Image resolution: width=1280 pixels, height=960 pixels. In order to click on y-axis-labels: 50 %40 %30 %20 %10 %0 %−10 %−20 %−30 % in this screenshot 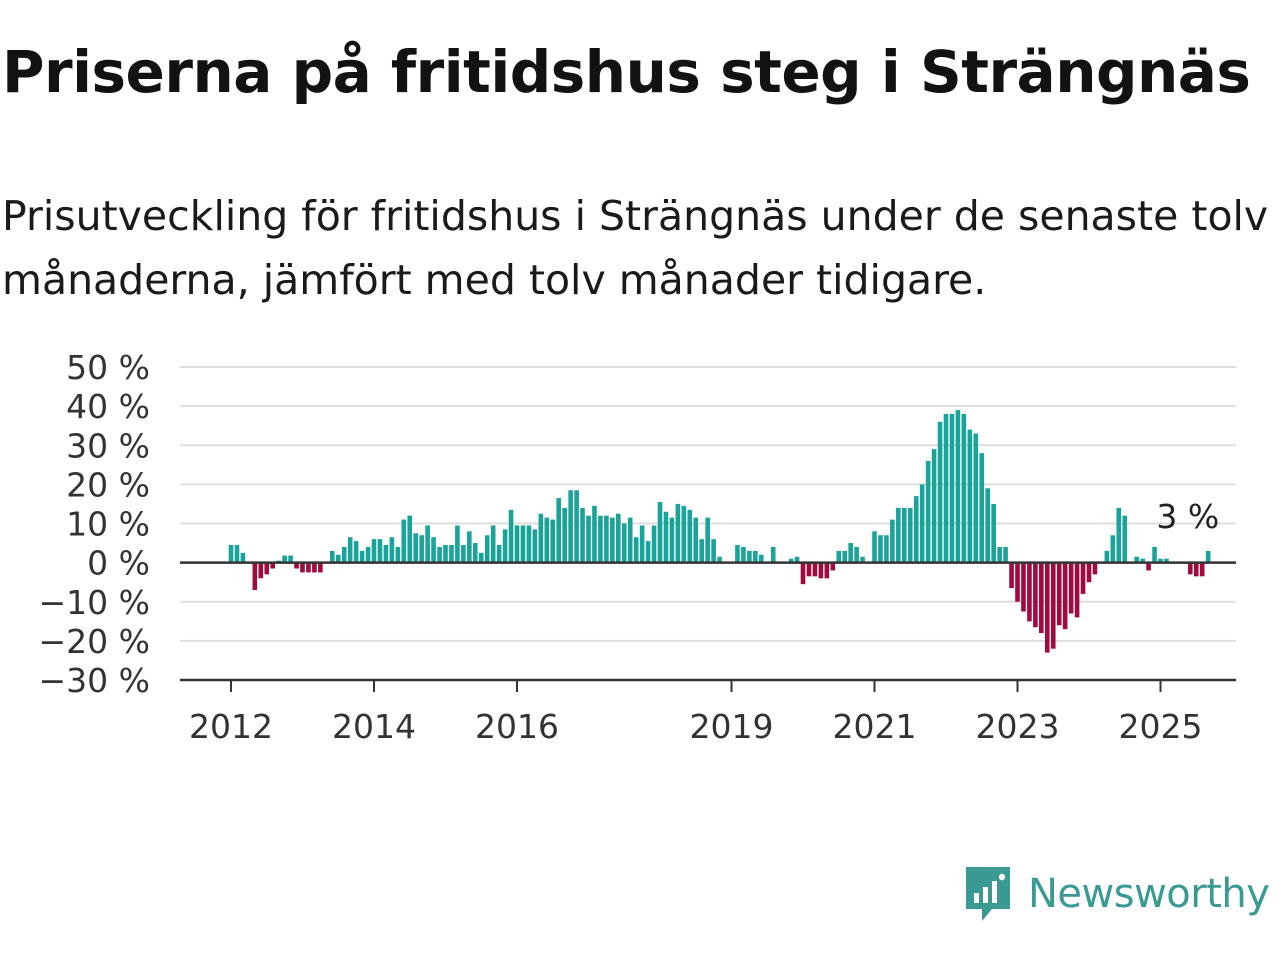, I will do `click(95, 524)`.